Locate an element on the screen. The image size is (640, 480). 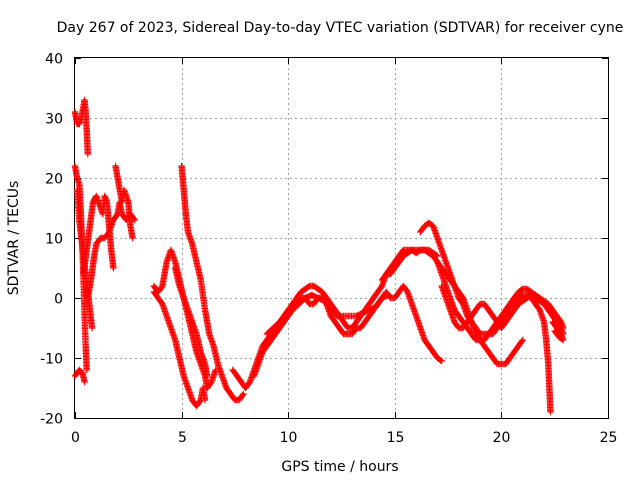
y-tick-label: 40 is located at coordinates (54, 60).